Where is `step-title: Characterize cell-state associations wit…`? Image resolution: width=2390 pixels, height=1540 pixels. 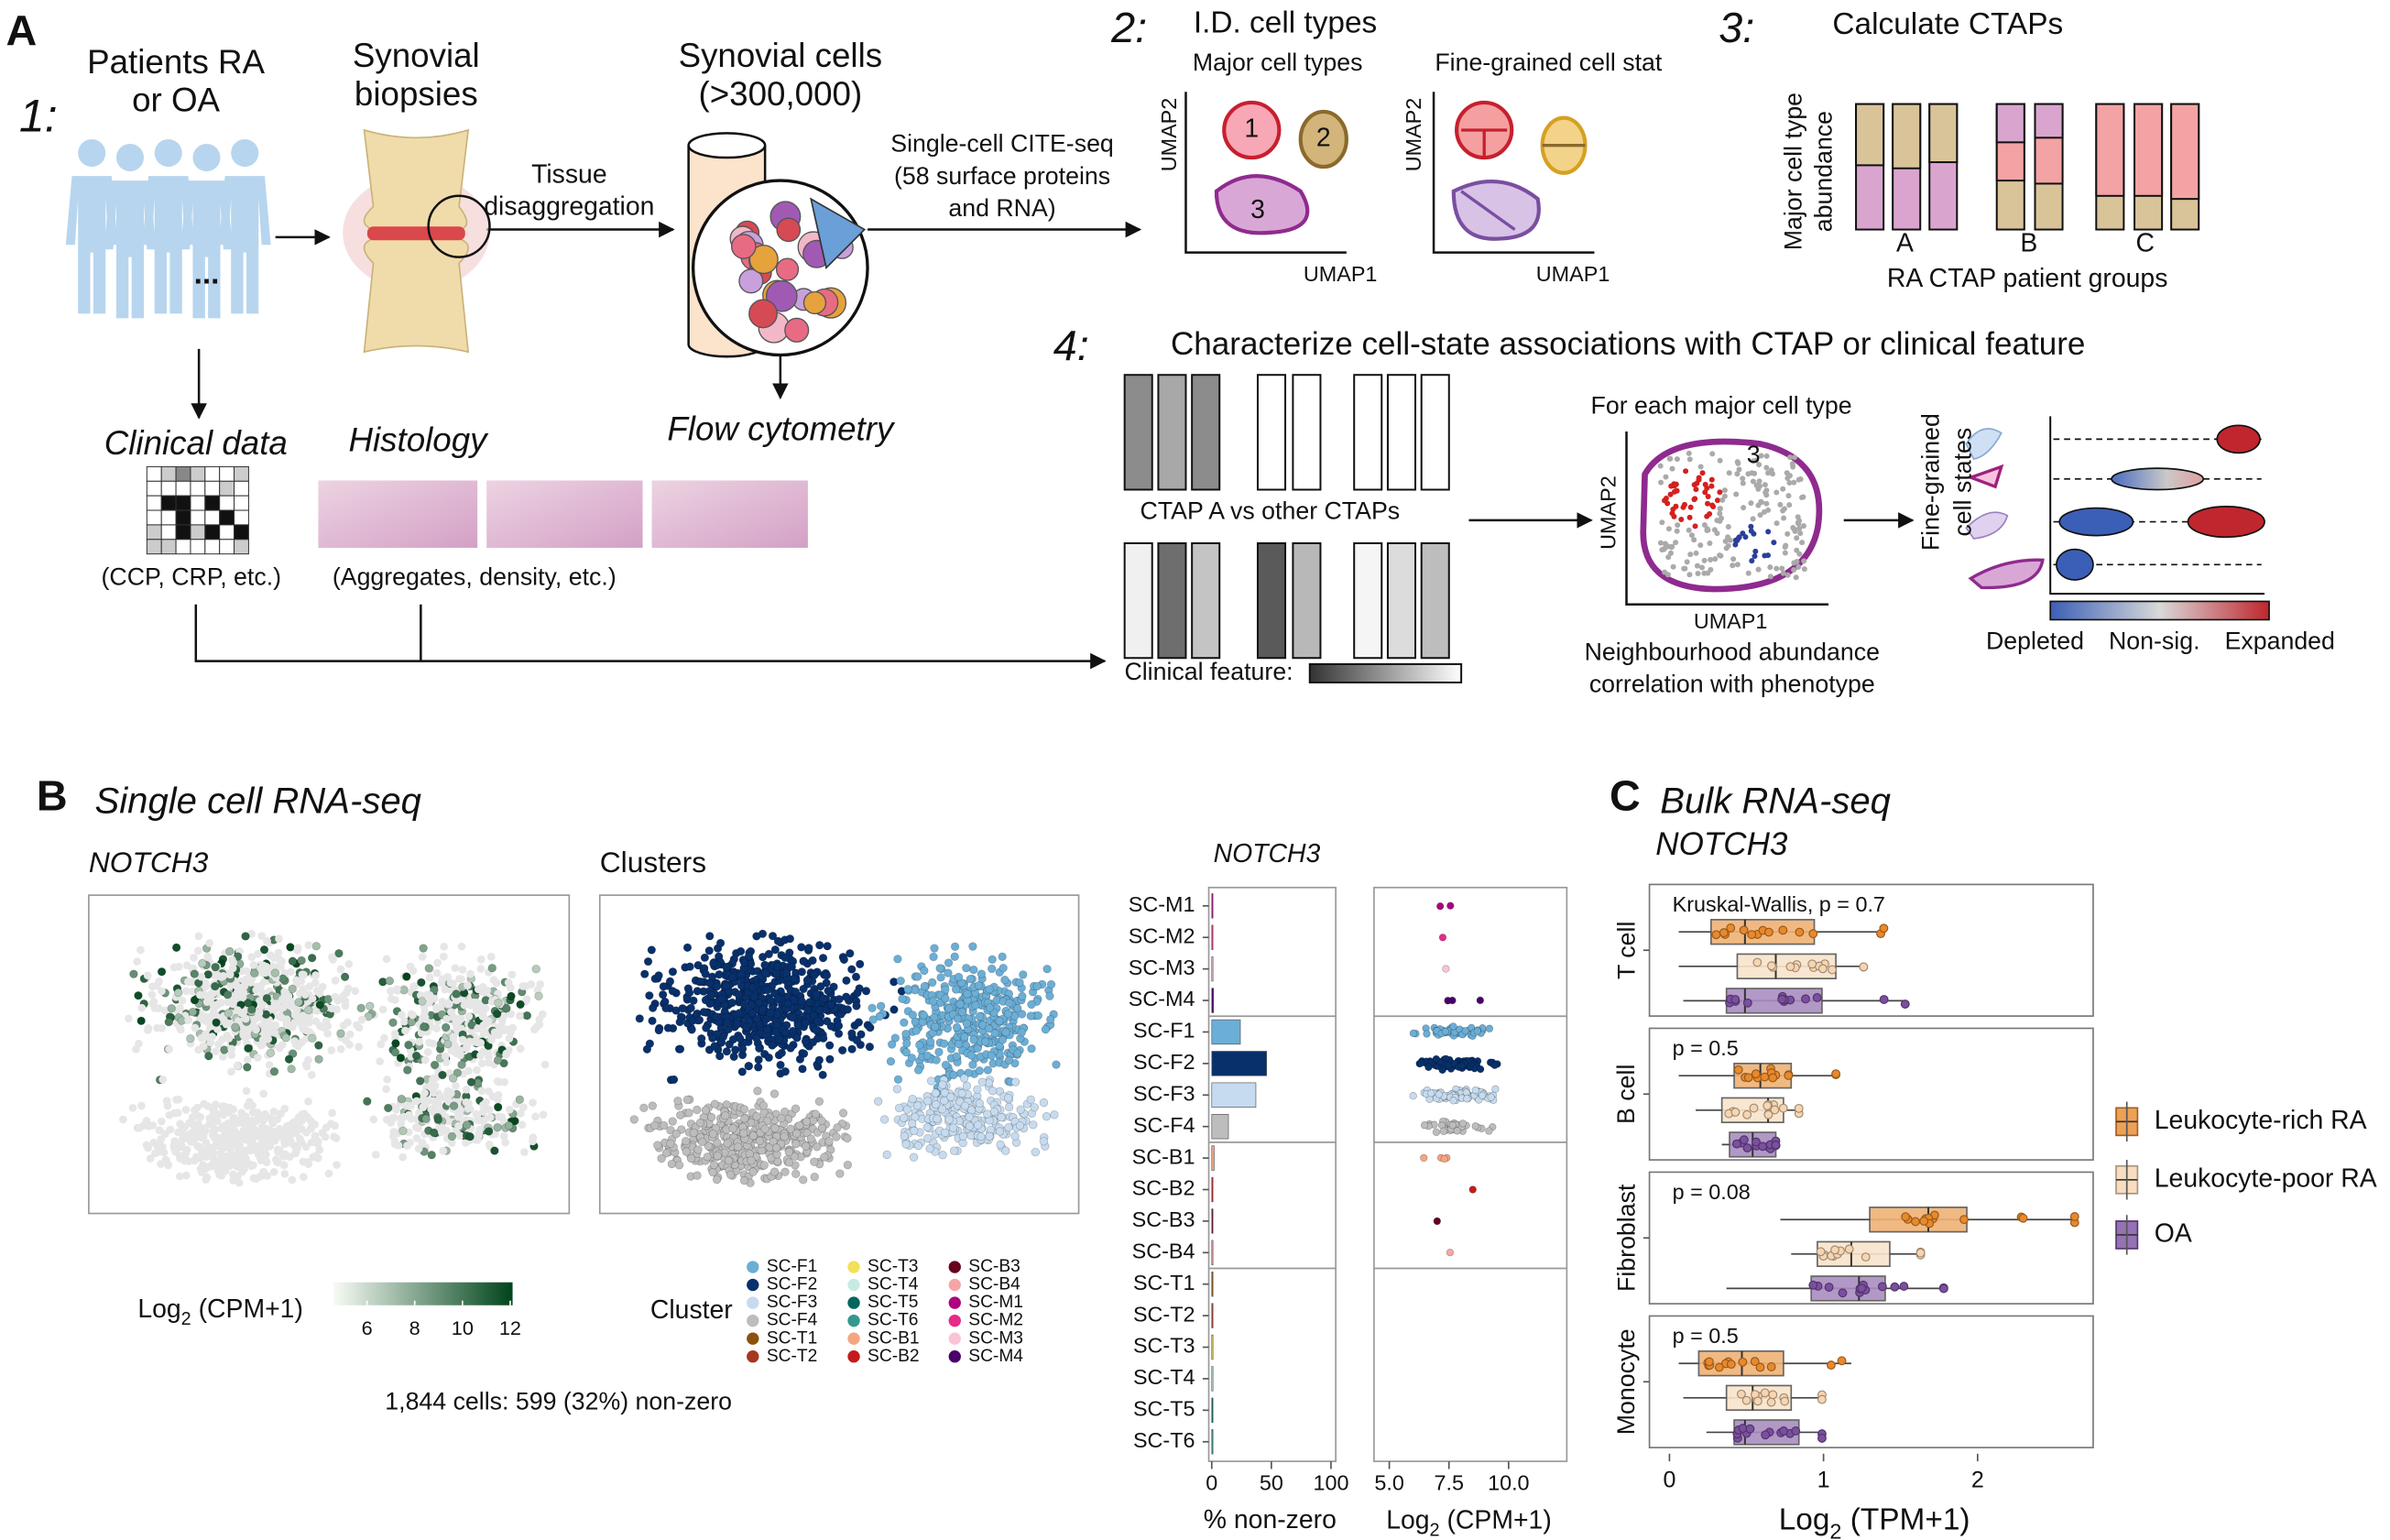 step-title: Characterize cell-state associations wit… is located at coordinates (1628, 344).